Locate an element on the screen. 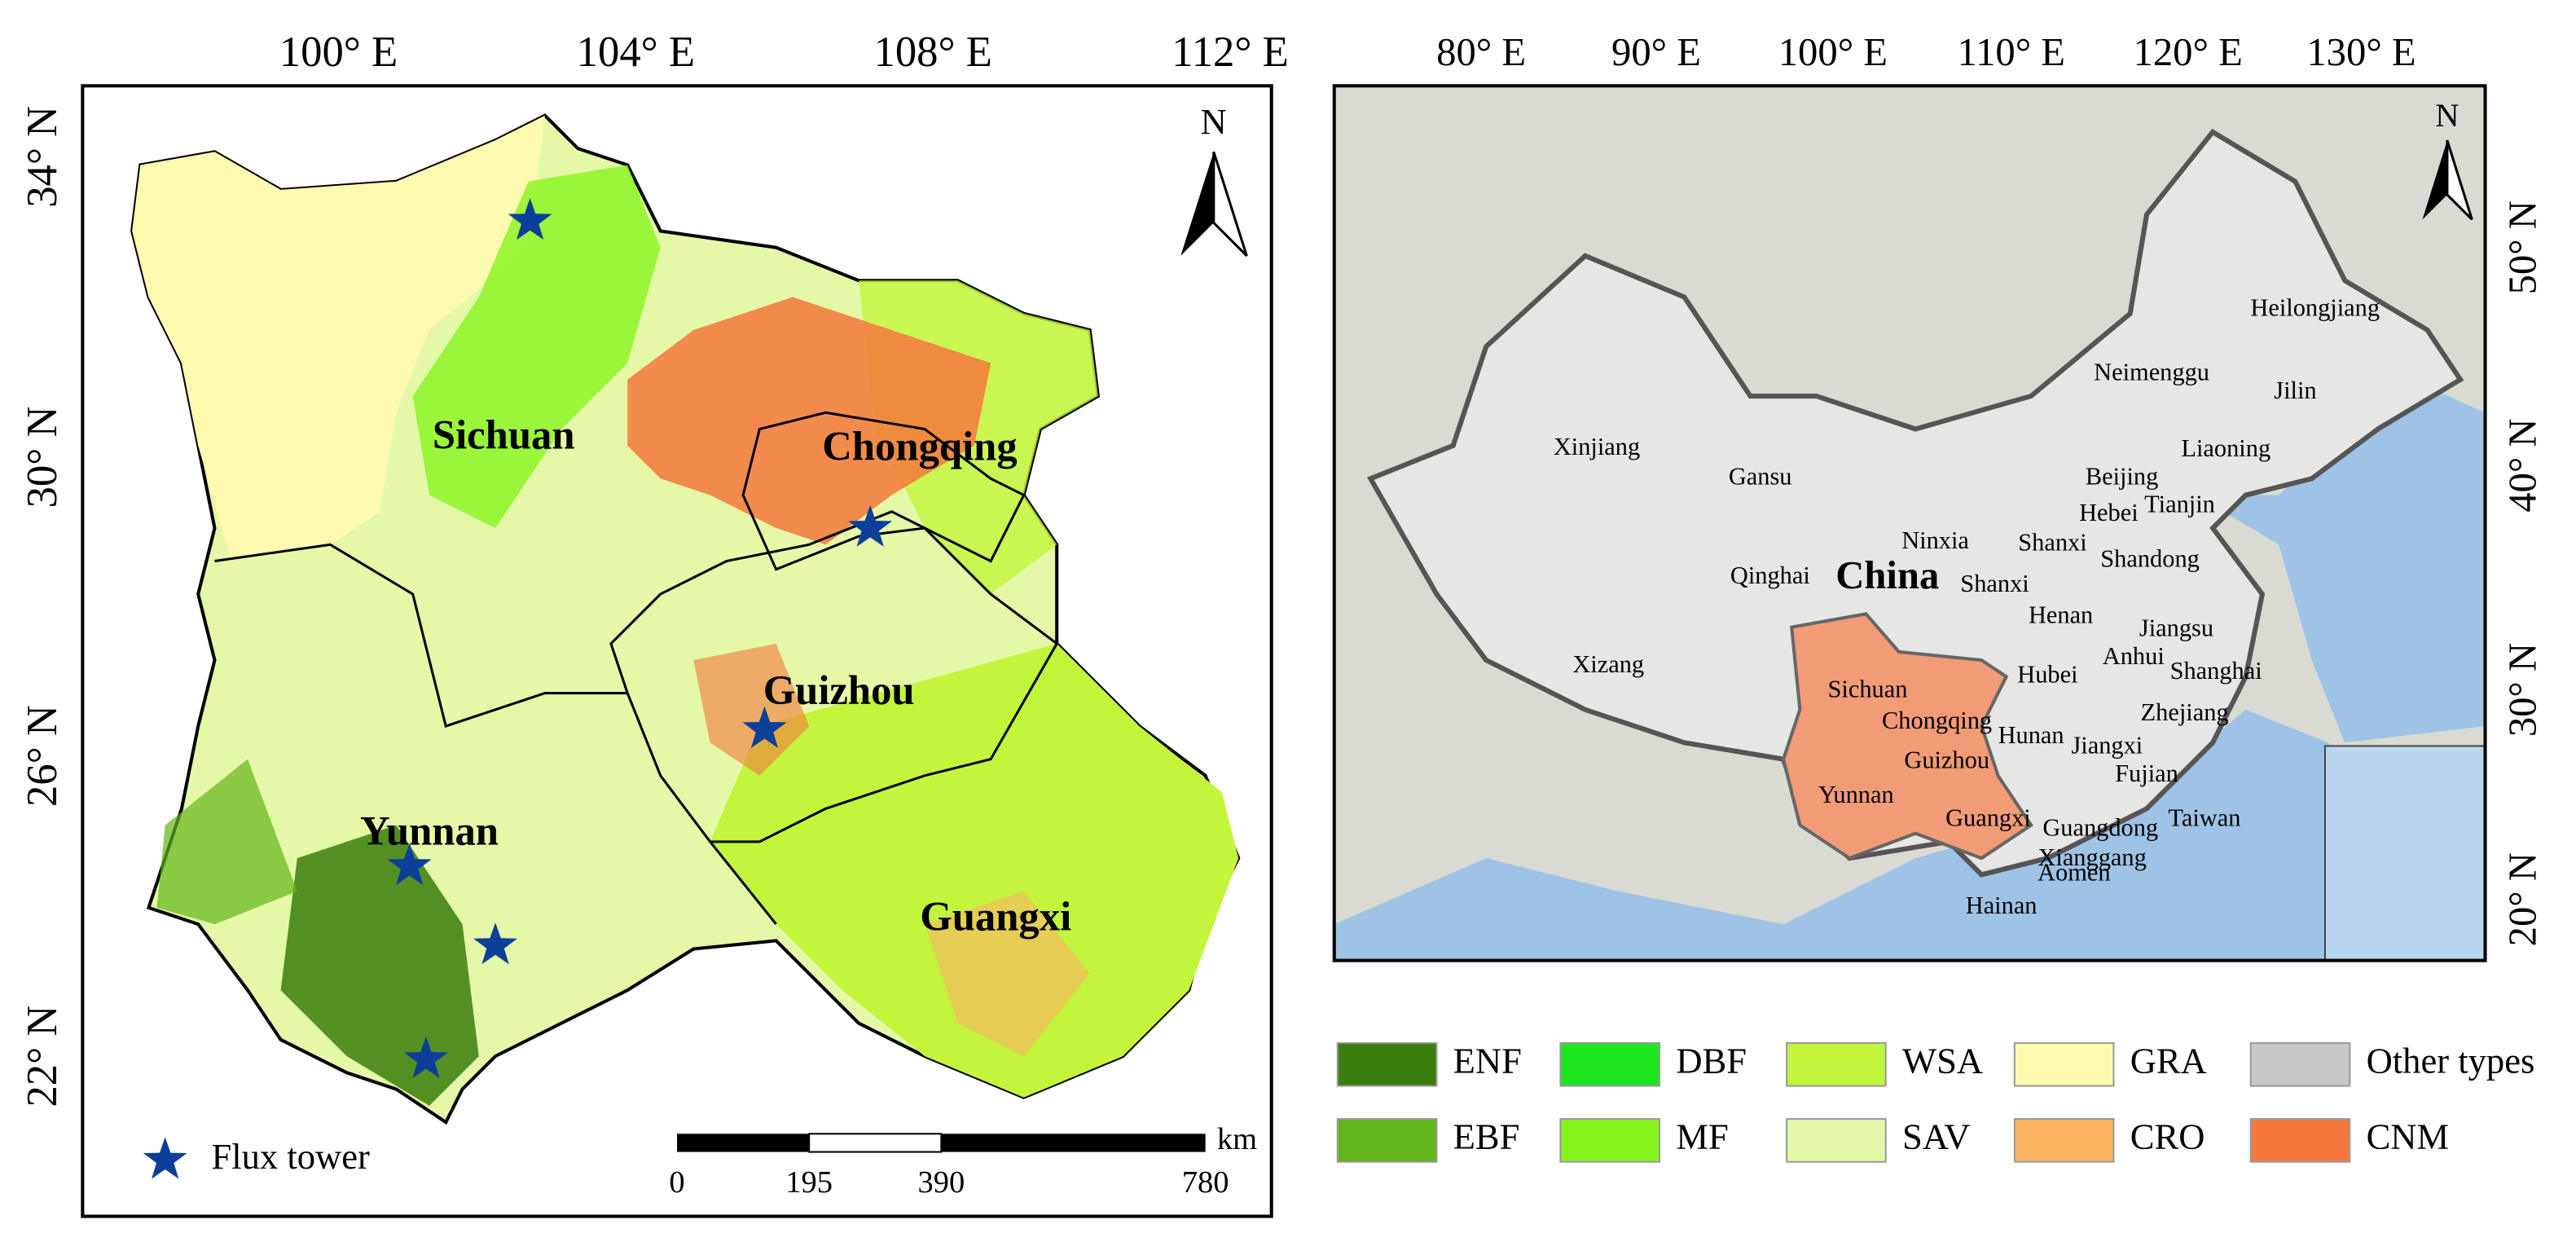 The height and width of the screenshot is (1246, 2576). lon-label: 108° E is located at coordinates (932, 53).